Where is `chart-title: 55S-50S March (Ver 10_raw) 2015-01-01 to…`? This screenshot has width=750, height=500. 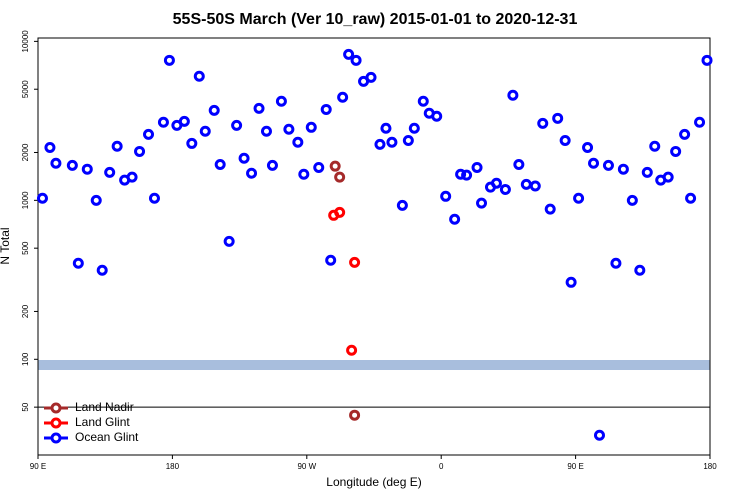 chart-title: 55S-50S March (Ver 10_raw) 2015-01-01 to… is located at coordinates (375, 19).